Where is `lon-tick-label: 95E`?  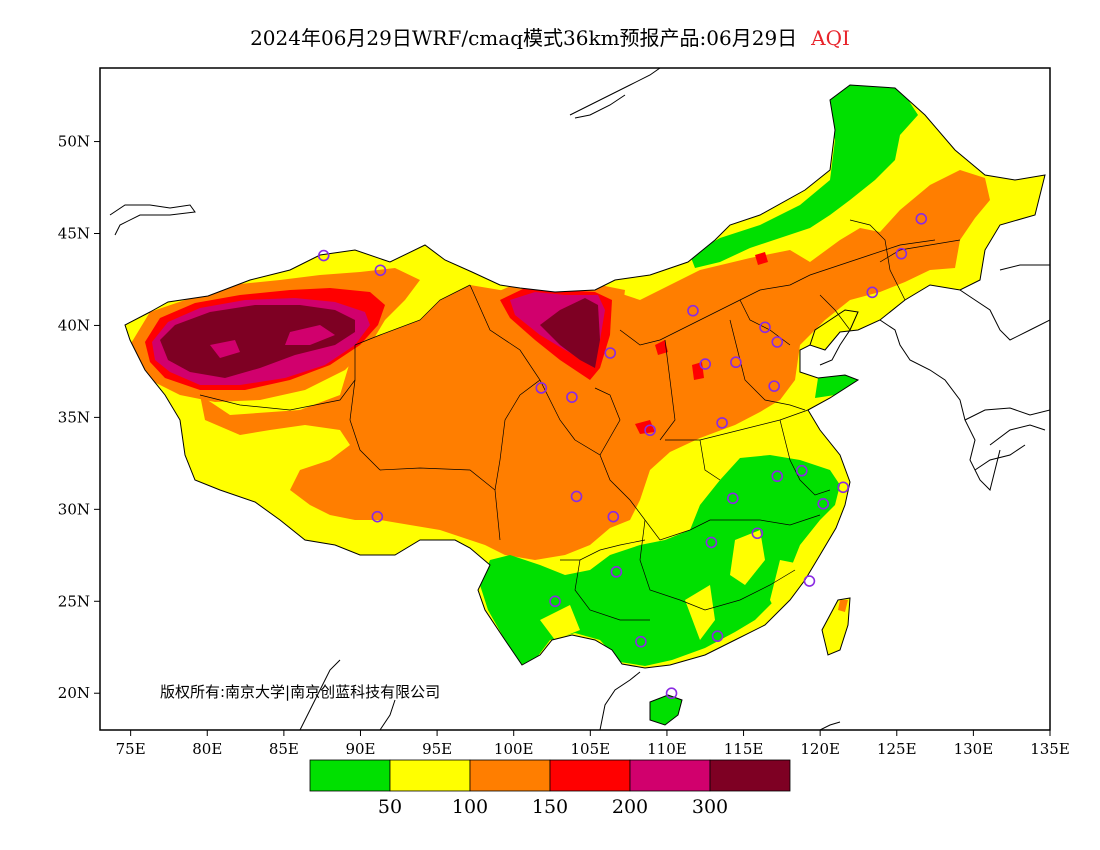
lon-tick-label: 95E is located at coordinates (437, 749).